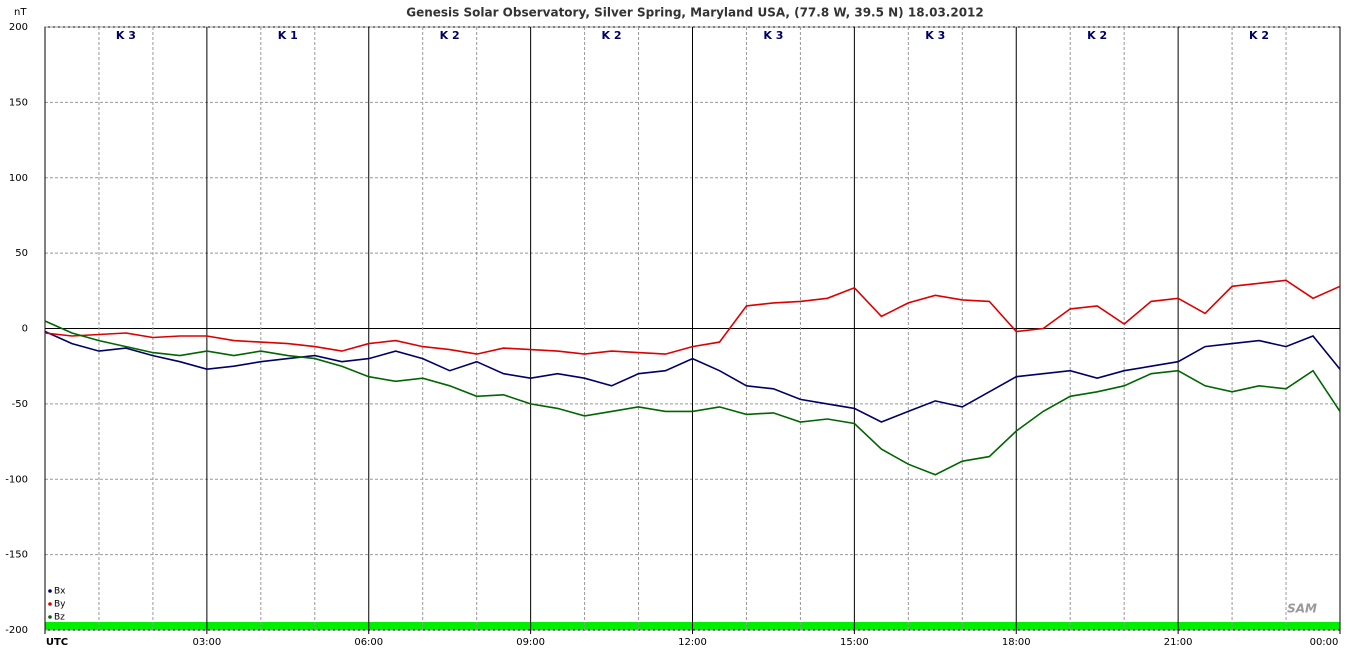 This screenshot has width=1360, height=657. Describe the element at coordinates (18, 102) in the screenshot. I see `y-tick-label: 150` at that location.